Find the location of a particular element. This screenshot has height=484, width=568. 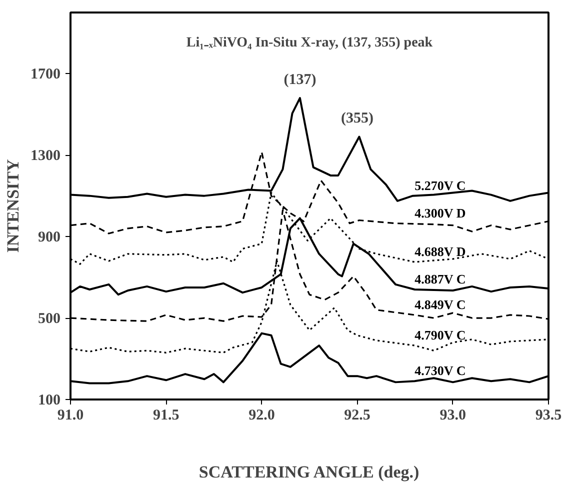

text: Li₁₋ₓNiVO₄ In-Situ X-ray, (137, 355) peak is located at coordinates (309, 43).